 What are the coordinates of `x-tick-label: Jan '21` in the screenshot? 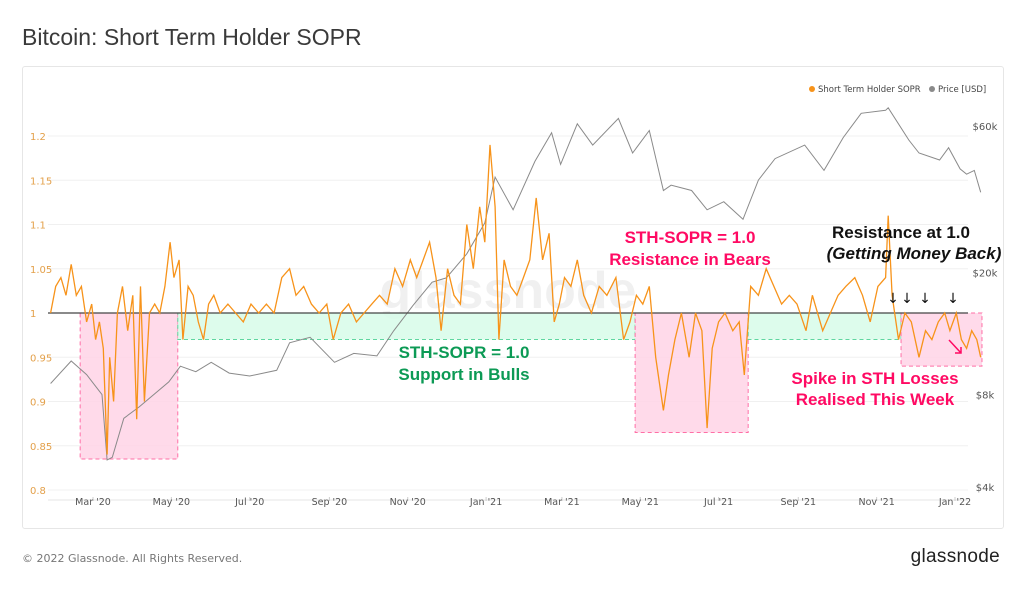 It's located at (485, 502).